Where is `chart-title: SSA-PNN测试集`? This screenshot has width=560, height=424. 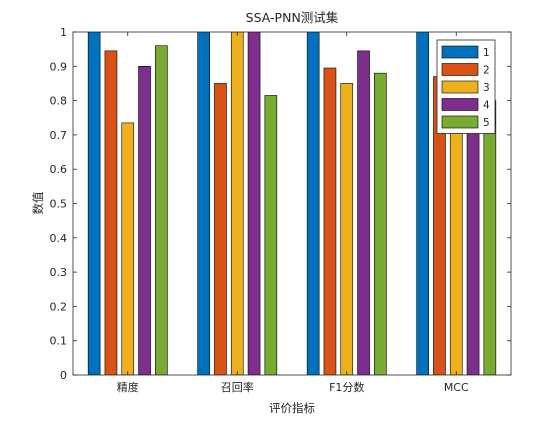
chart-title: SSA-PNN测试集 is located at coordinates (292, 17).